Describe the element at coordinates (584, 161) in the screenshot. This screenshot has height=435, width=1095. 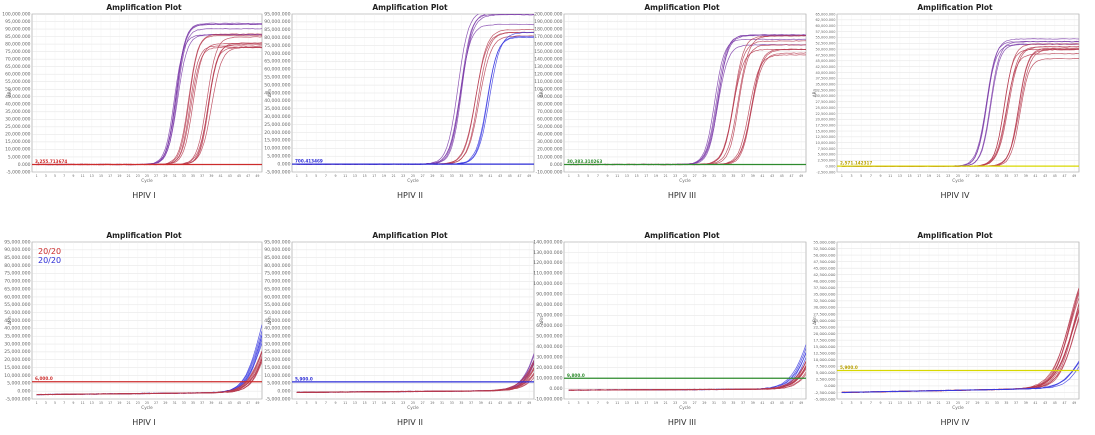
I see `threshold-label: 30,383.310263` at that location.